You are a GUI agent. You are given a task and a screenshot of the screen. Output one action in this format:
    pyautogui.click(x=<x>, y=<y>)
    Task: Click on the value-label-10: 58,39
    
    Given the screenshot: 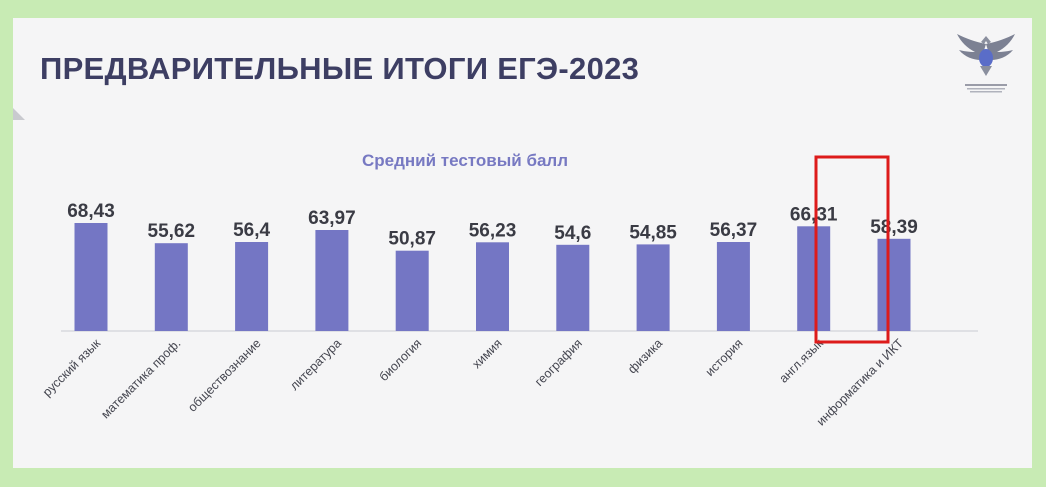 What is the action you would take?
    pyautogui.click(x=894, y=227)
    